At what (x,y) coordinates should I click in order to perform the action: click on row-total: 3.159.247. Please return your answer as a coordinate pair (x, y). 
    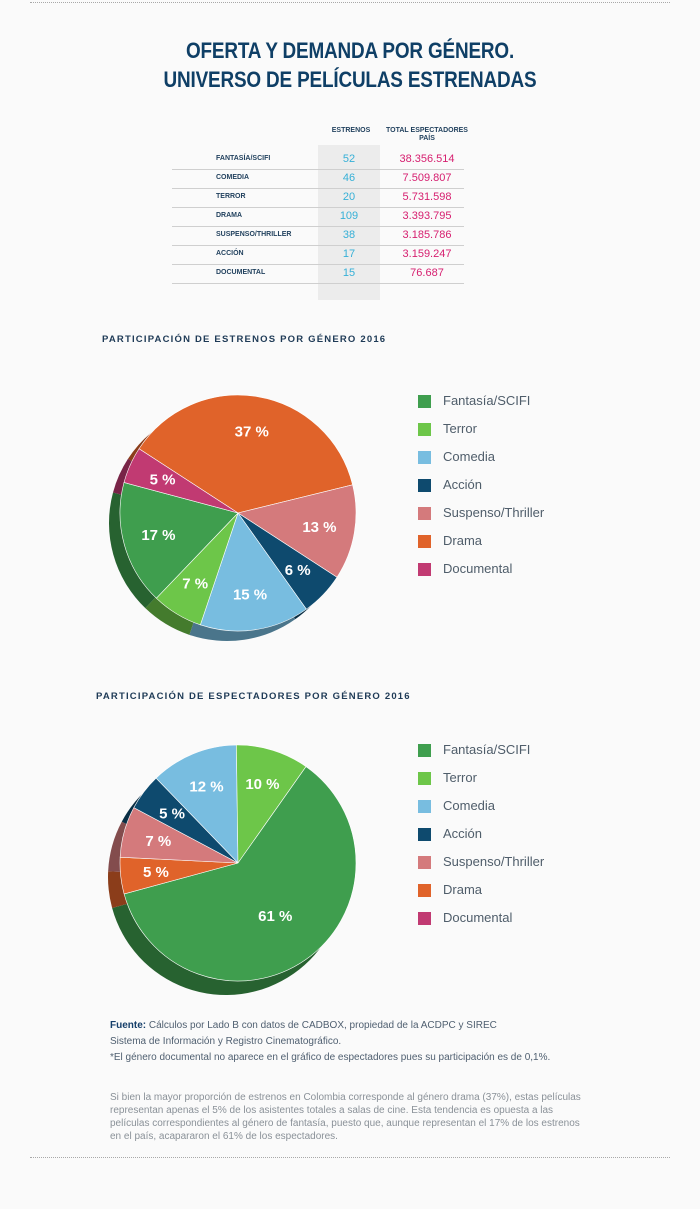
    Looking at the image, I should click on (427, 254).